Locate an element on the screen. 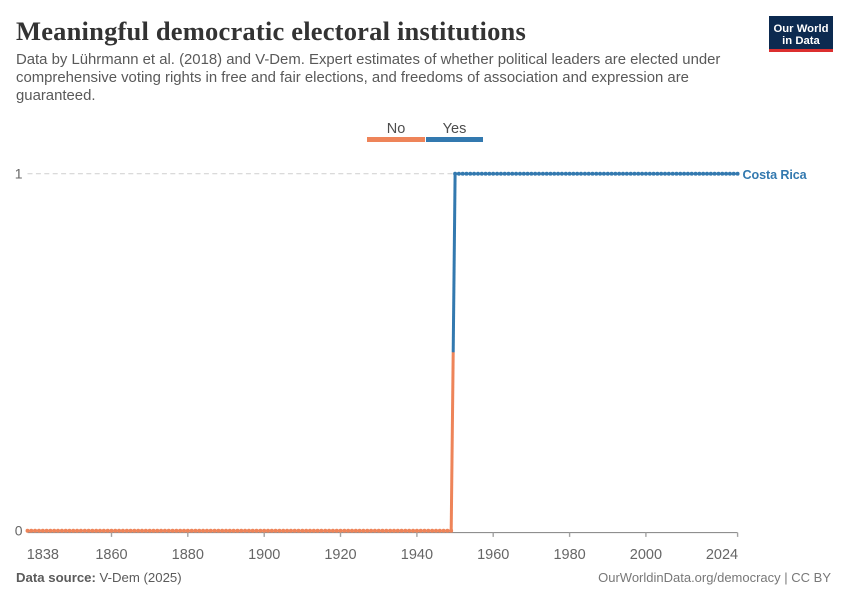 This screenshot has height=600, width=850. svg-text: 1960 is located at coordinates (493, 555).